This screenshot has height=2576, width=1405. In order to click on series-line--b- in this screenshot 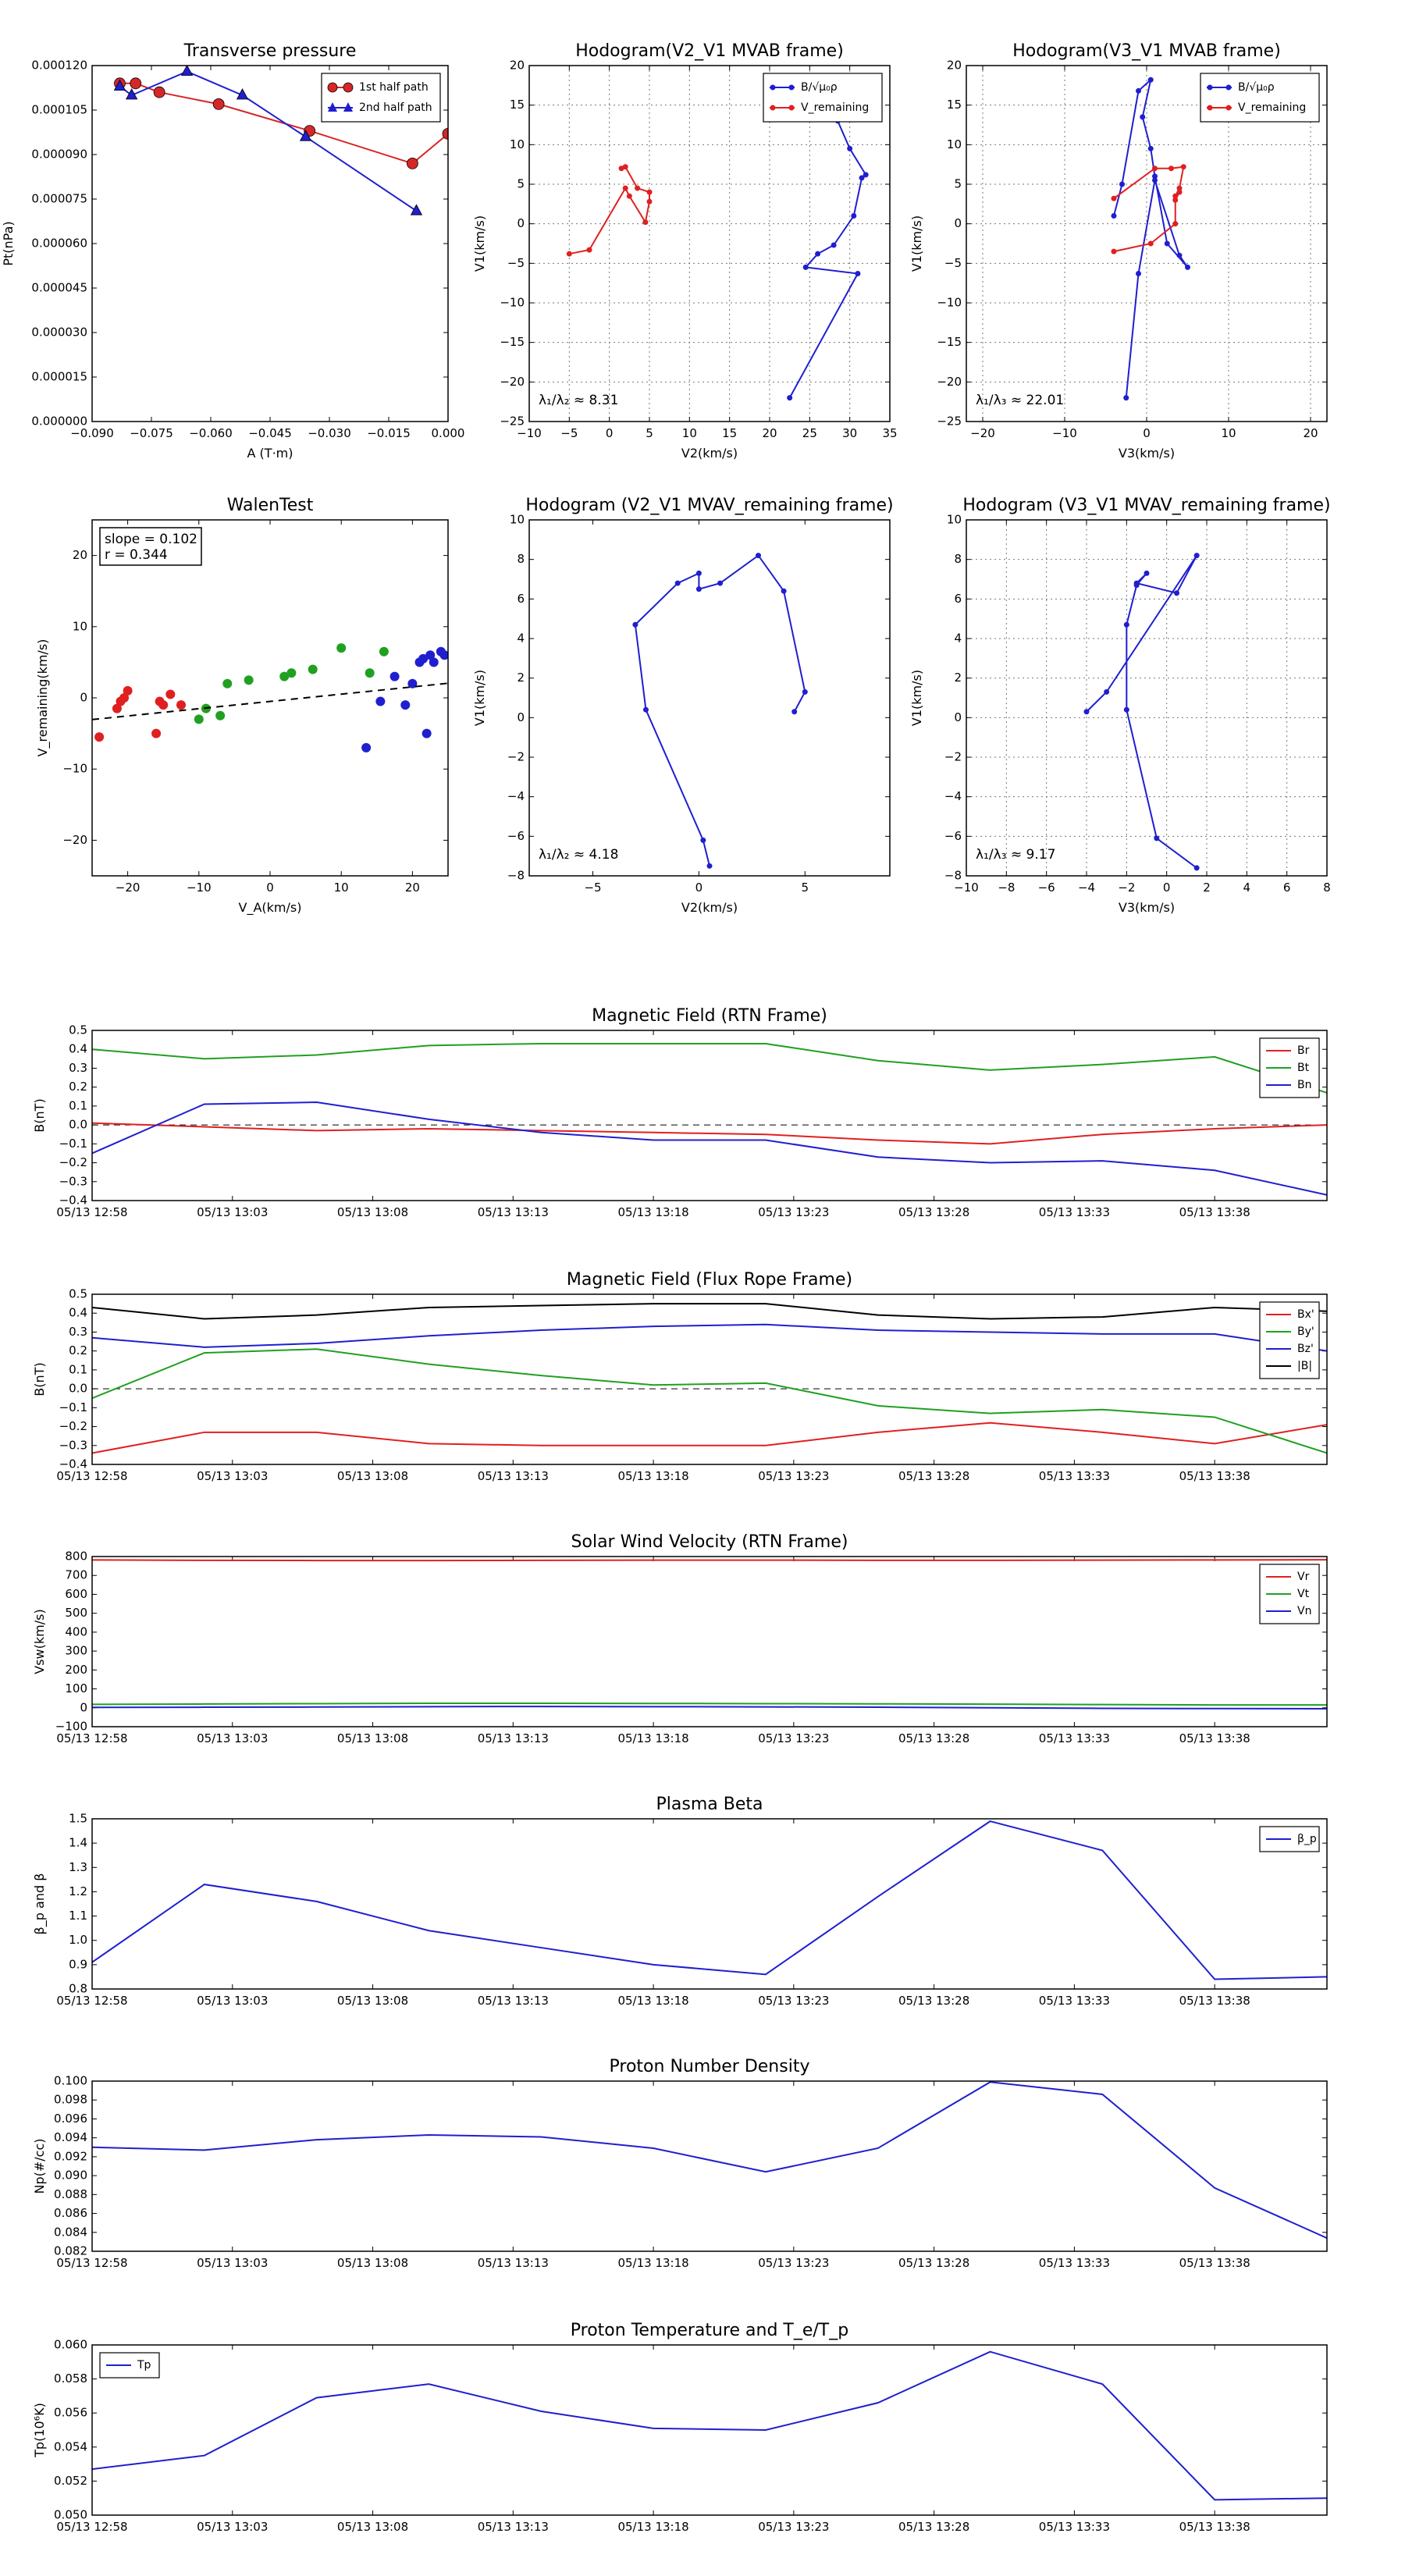, I will do `click(710, 1311)`.